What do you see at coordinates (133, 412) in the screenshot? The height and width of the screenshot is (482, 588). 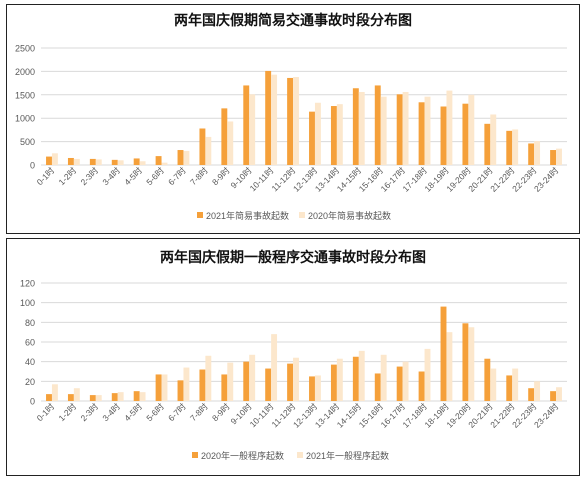 I see `chart1-x-tick-label: 4-5时` at bounding box center [133, 412].